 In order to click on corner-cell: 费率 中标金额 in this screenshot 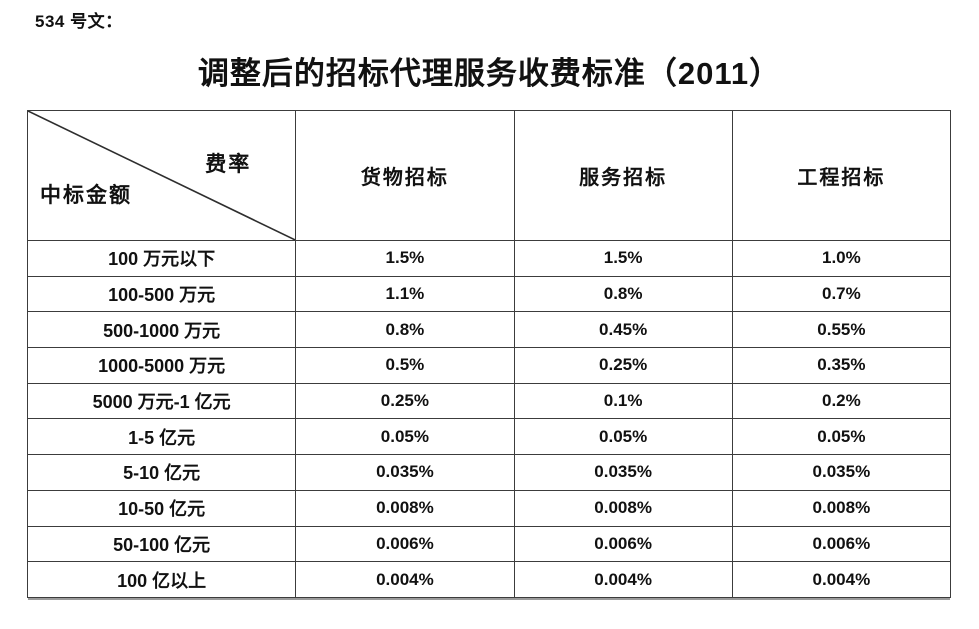, I will do `click(161, 175)`.